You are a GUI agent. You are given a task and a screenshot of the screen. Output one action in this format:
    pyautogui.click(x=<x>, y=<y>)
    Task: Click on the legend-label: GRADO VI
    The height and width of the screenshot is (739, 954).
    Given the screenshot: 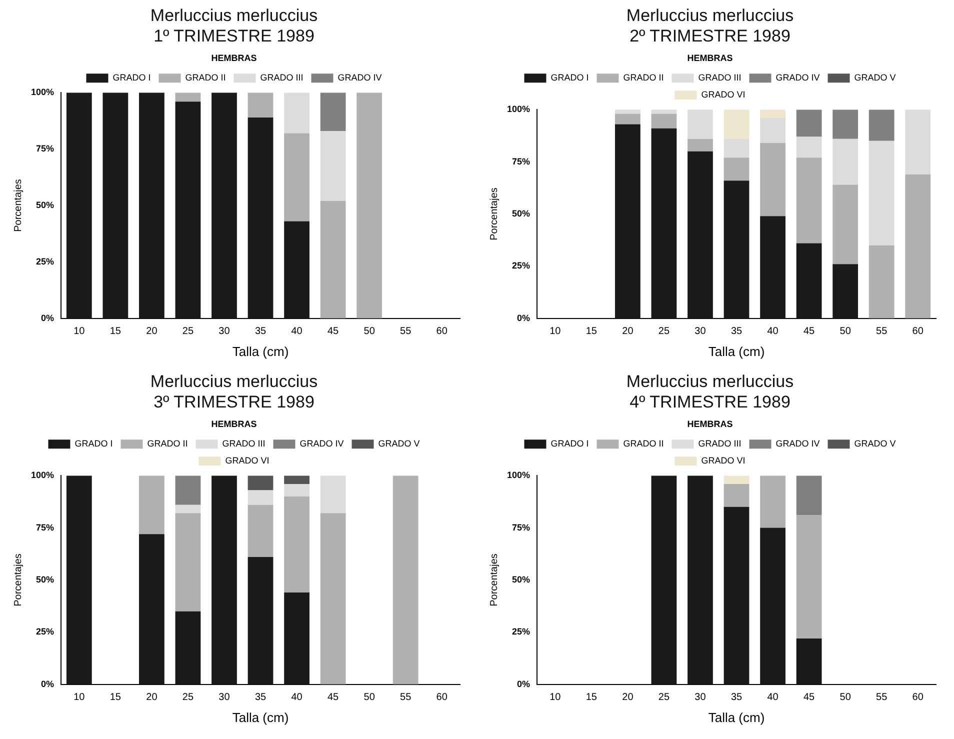 What is the action you would take?
    pyautogui.click(x=723, y=461)
    